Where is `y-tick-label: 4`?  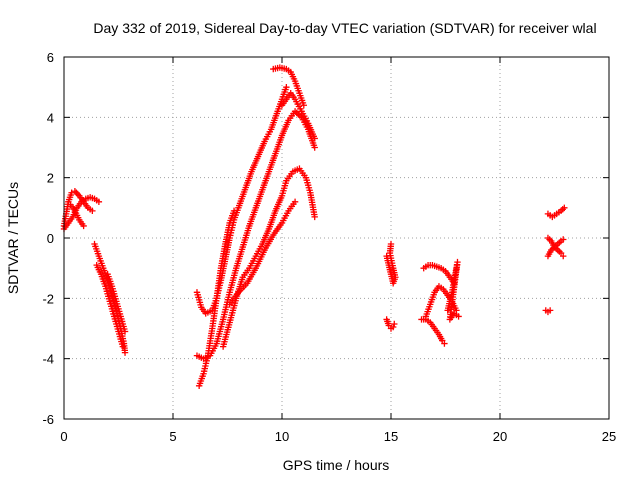
y-tick-label: 4 is located at coordinates (50, 117).